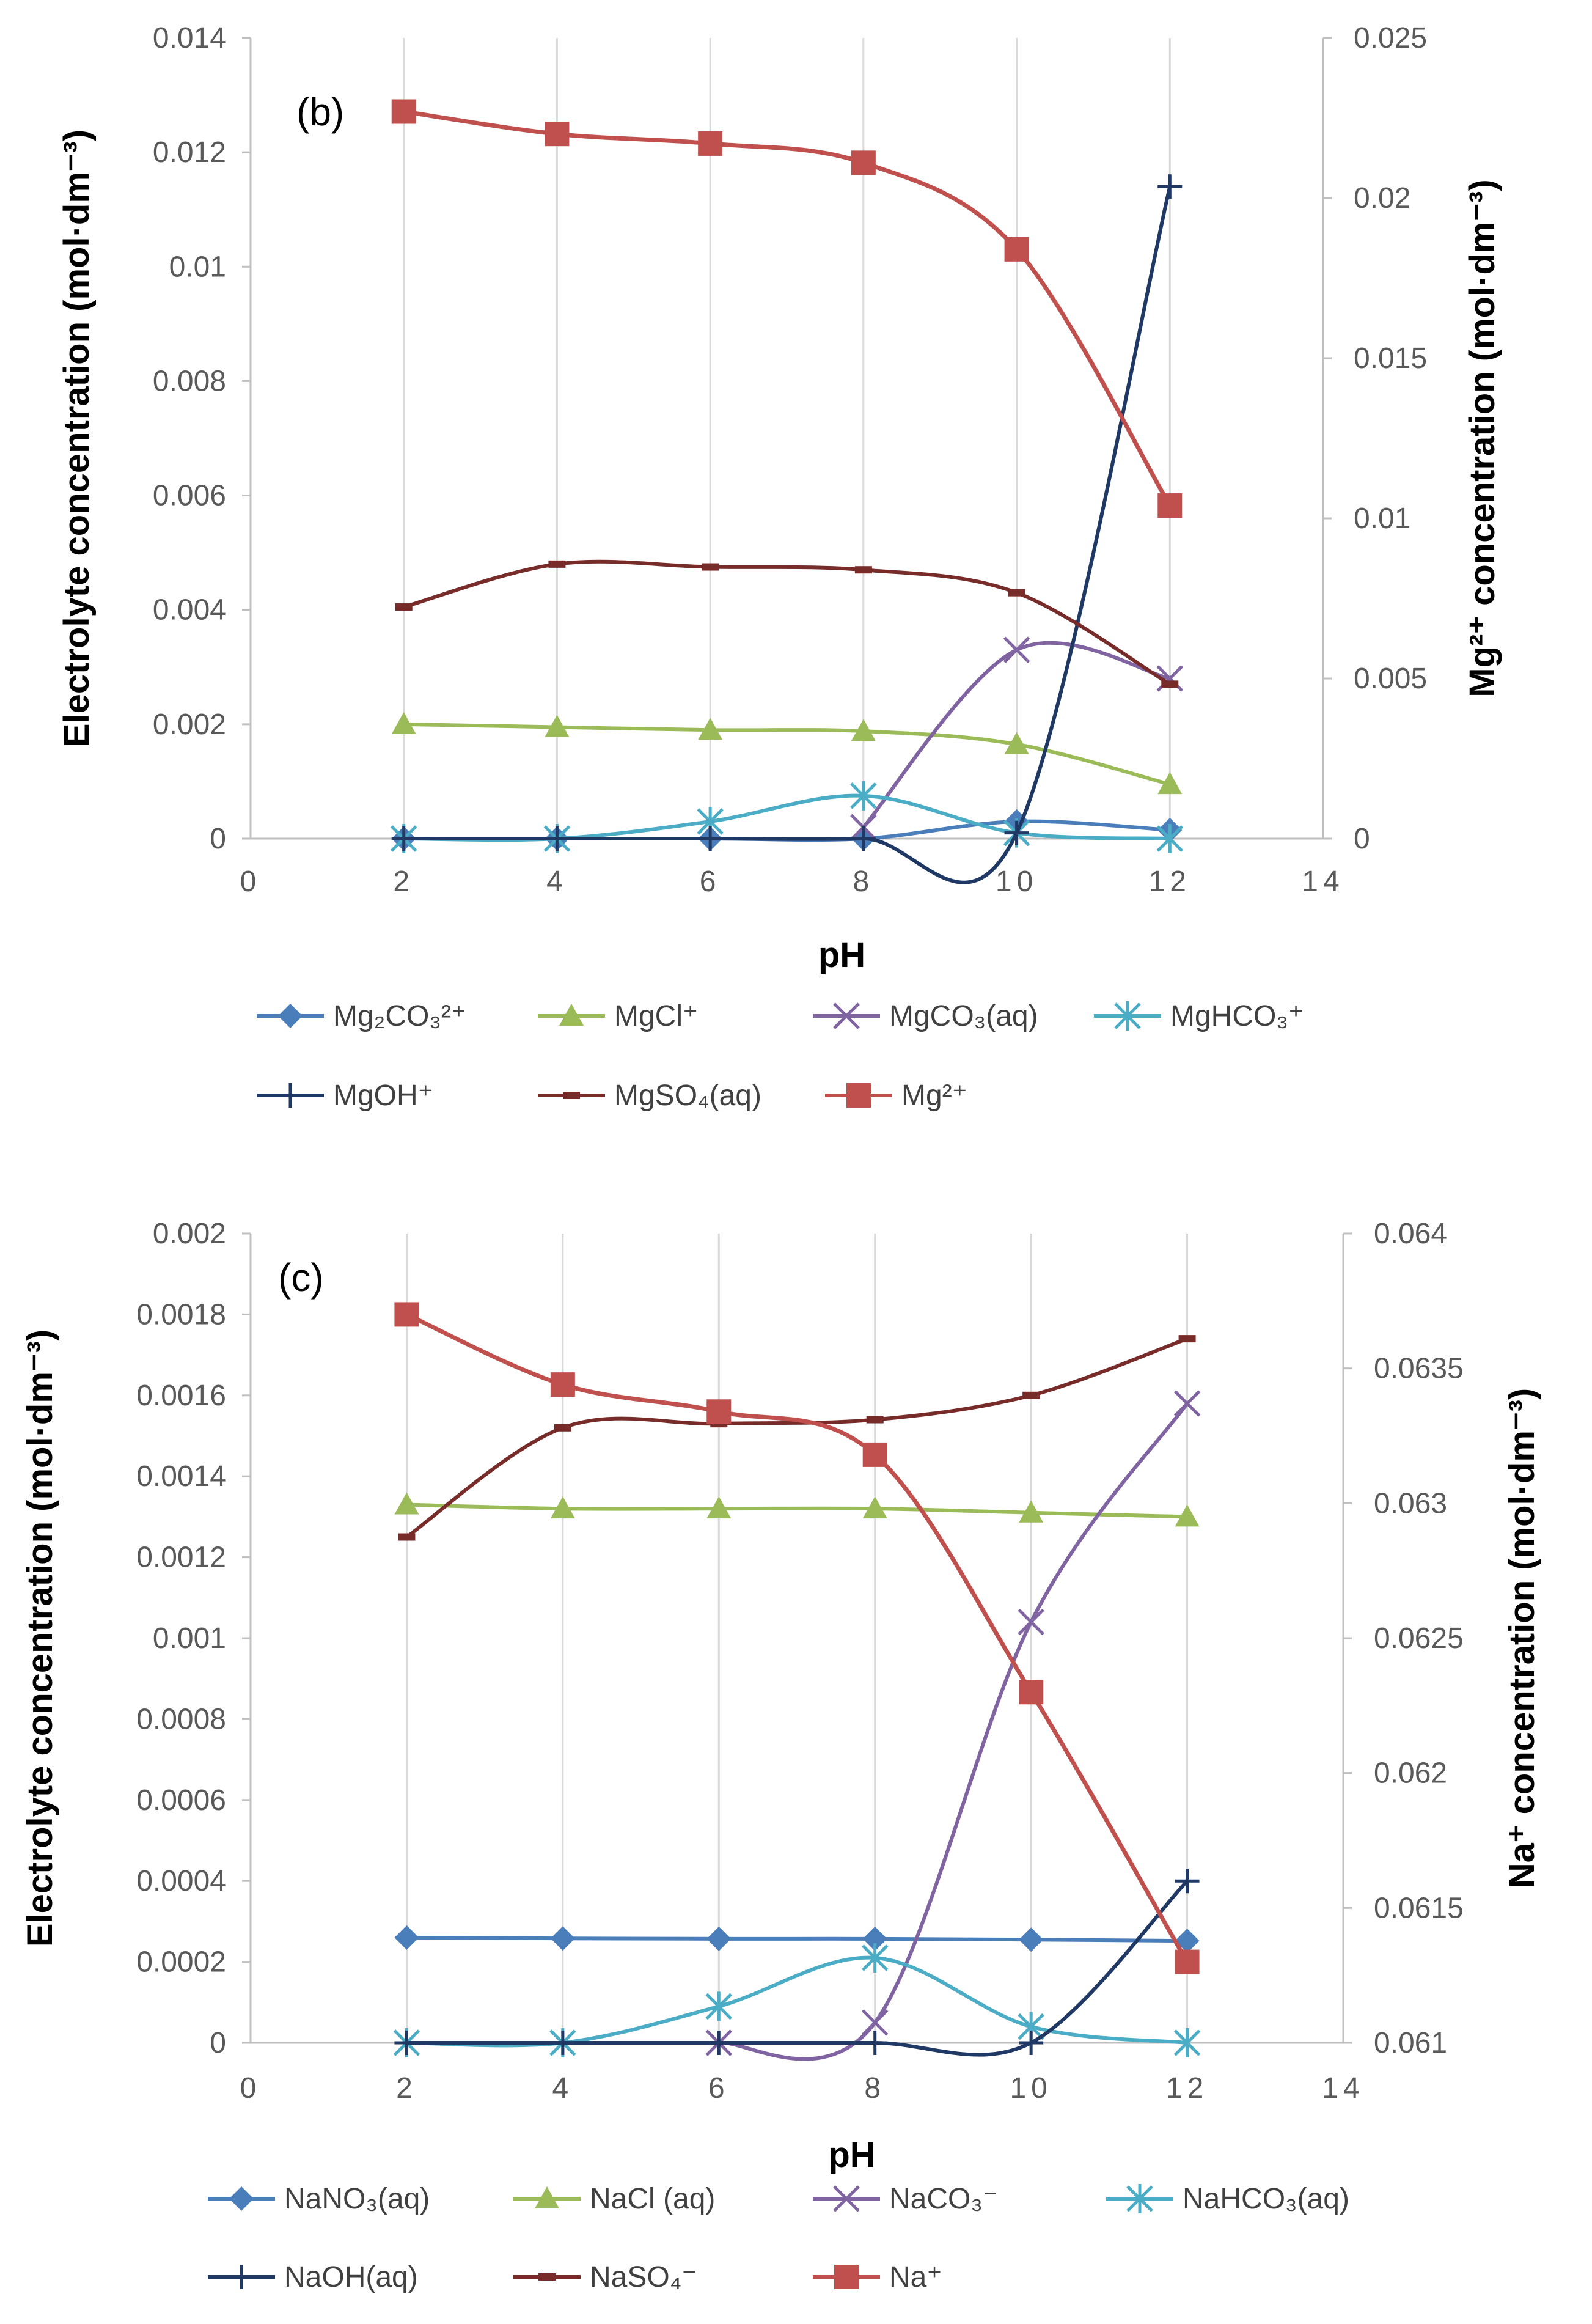 The width and height of the screenshot is (1592, 2324). I want to click on y2-tick-label-4: 0.02, so click(1382, 198).